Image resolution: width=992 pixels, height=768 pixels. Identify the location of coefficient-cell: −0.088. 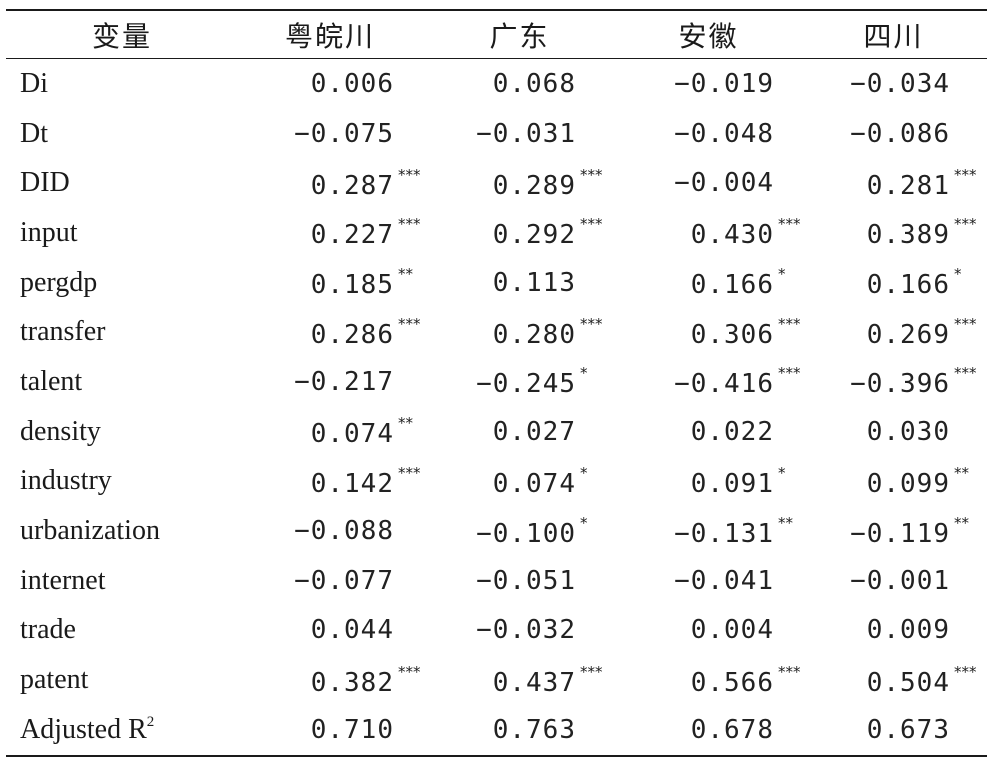
(330, 531).